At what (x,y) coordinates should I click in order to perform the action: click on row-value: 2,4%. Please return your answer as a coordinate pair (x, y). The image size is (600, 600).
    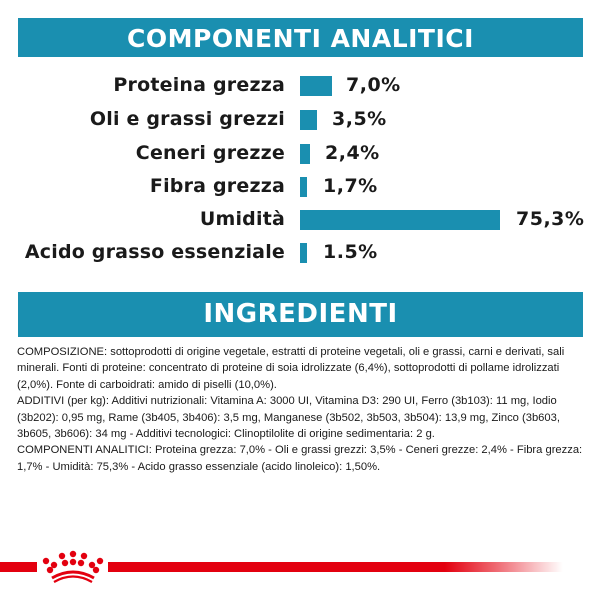
    Looking at the image, I should click on (352, 153).